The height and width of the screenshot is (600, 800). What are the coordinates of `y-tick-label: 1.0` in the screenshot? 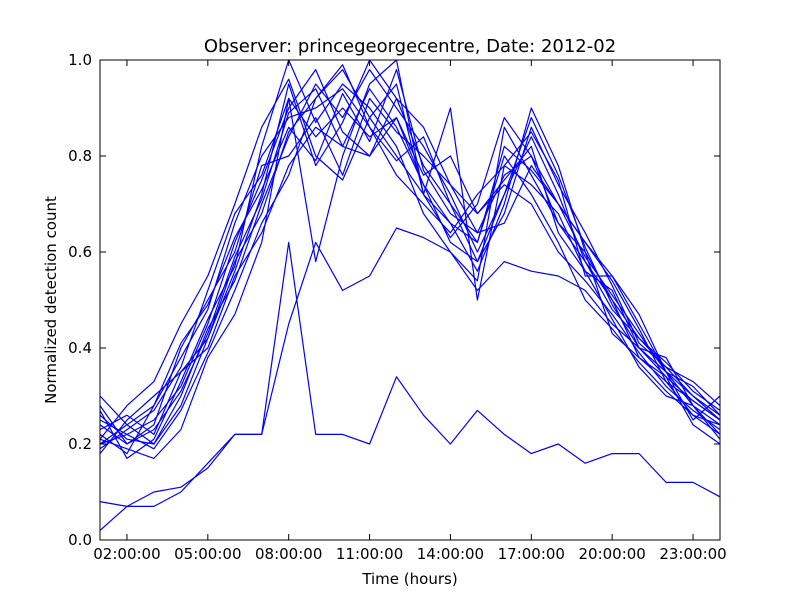 It's located at (80, 60).